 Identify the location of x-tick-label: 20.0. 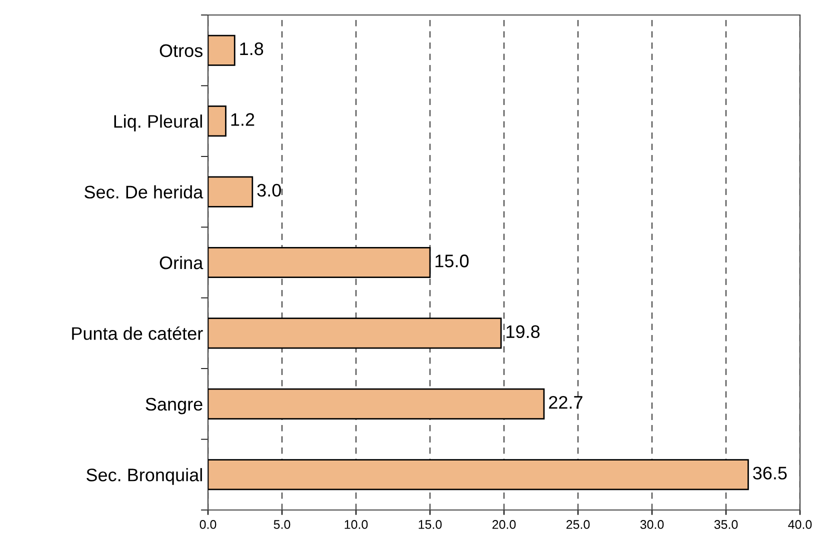
(504, 524).